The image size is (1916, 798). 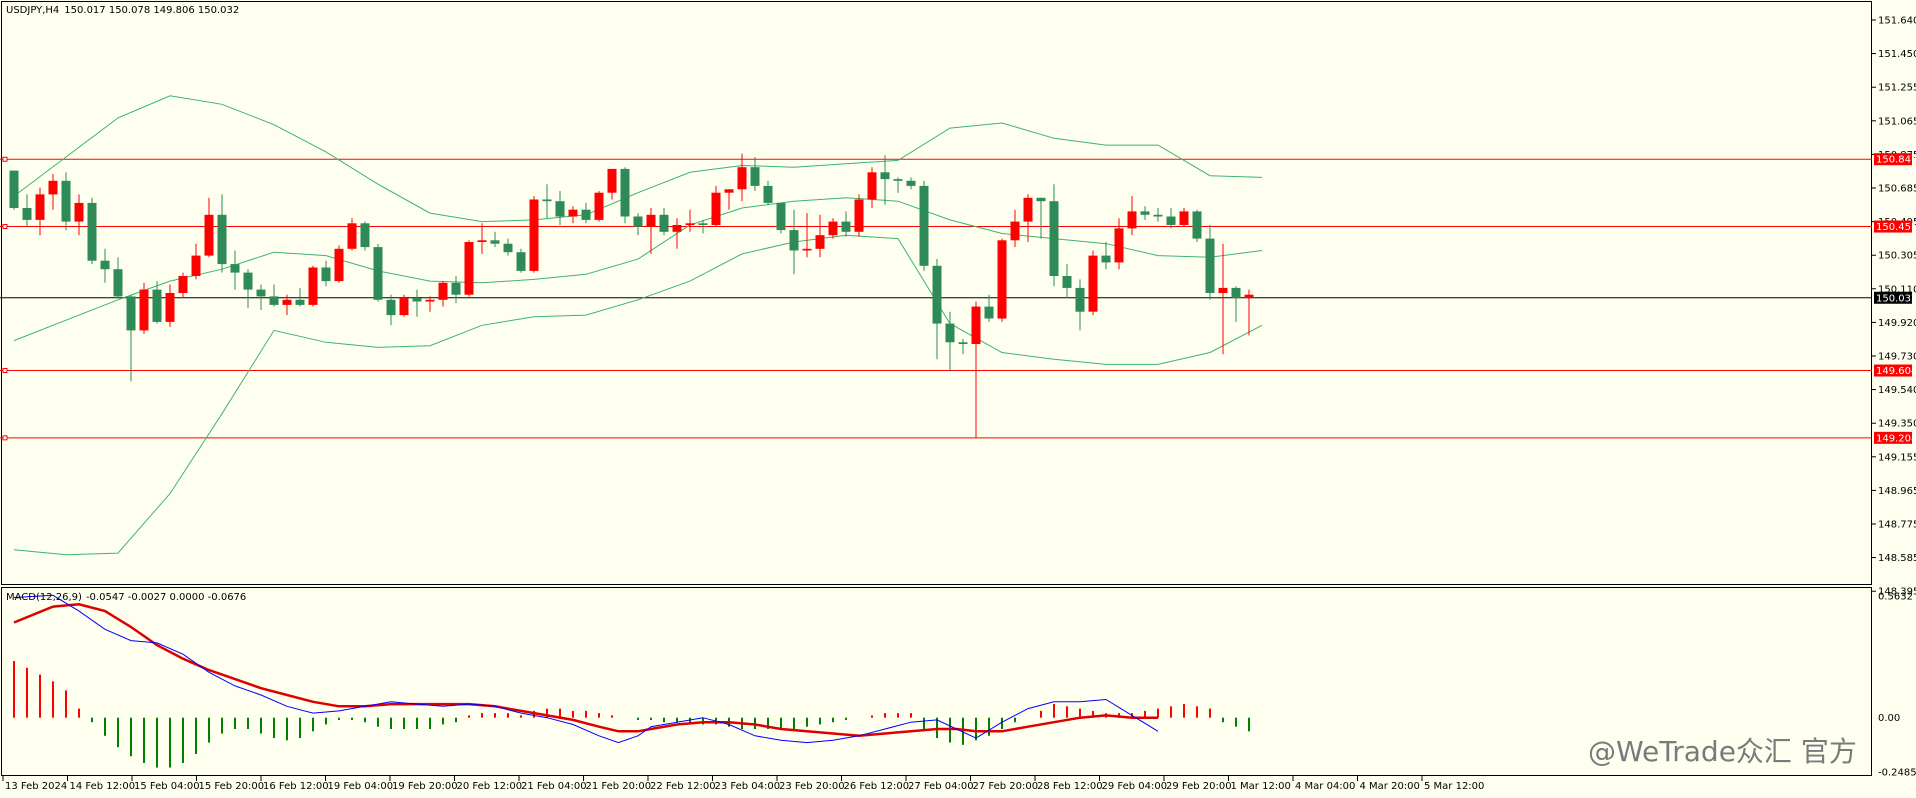 What do you see at coordinates (1135, 786) in the screenshot?
I see `time-tick-label: 29 Feb 04:00` at bounding box center [1135, 786].